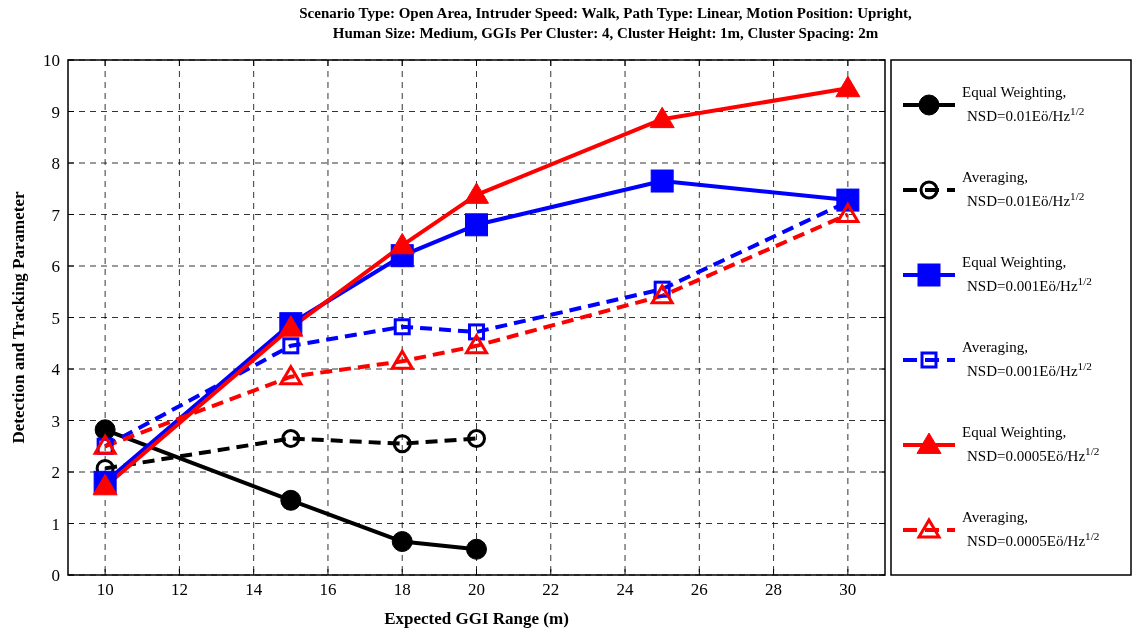 The height and width of the screenshot is (632, 1133). I want to click on x-tick-label: 24, so click(625, 589).